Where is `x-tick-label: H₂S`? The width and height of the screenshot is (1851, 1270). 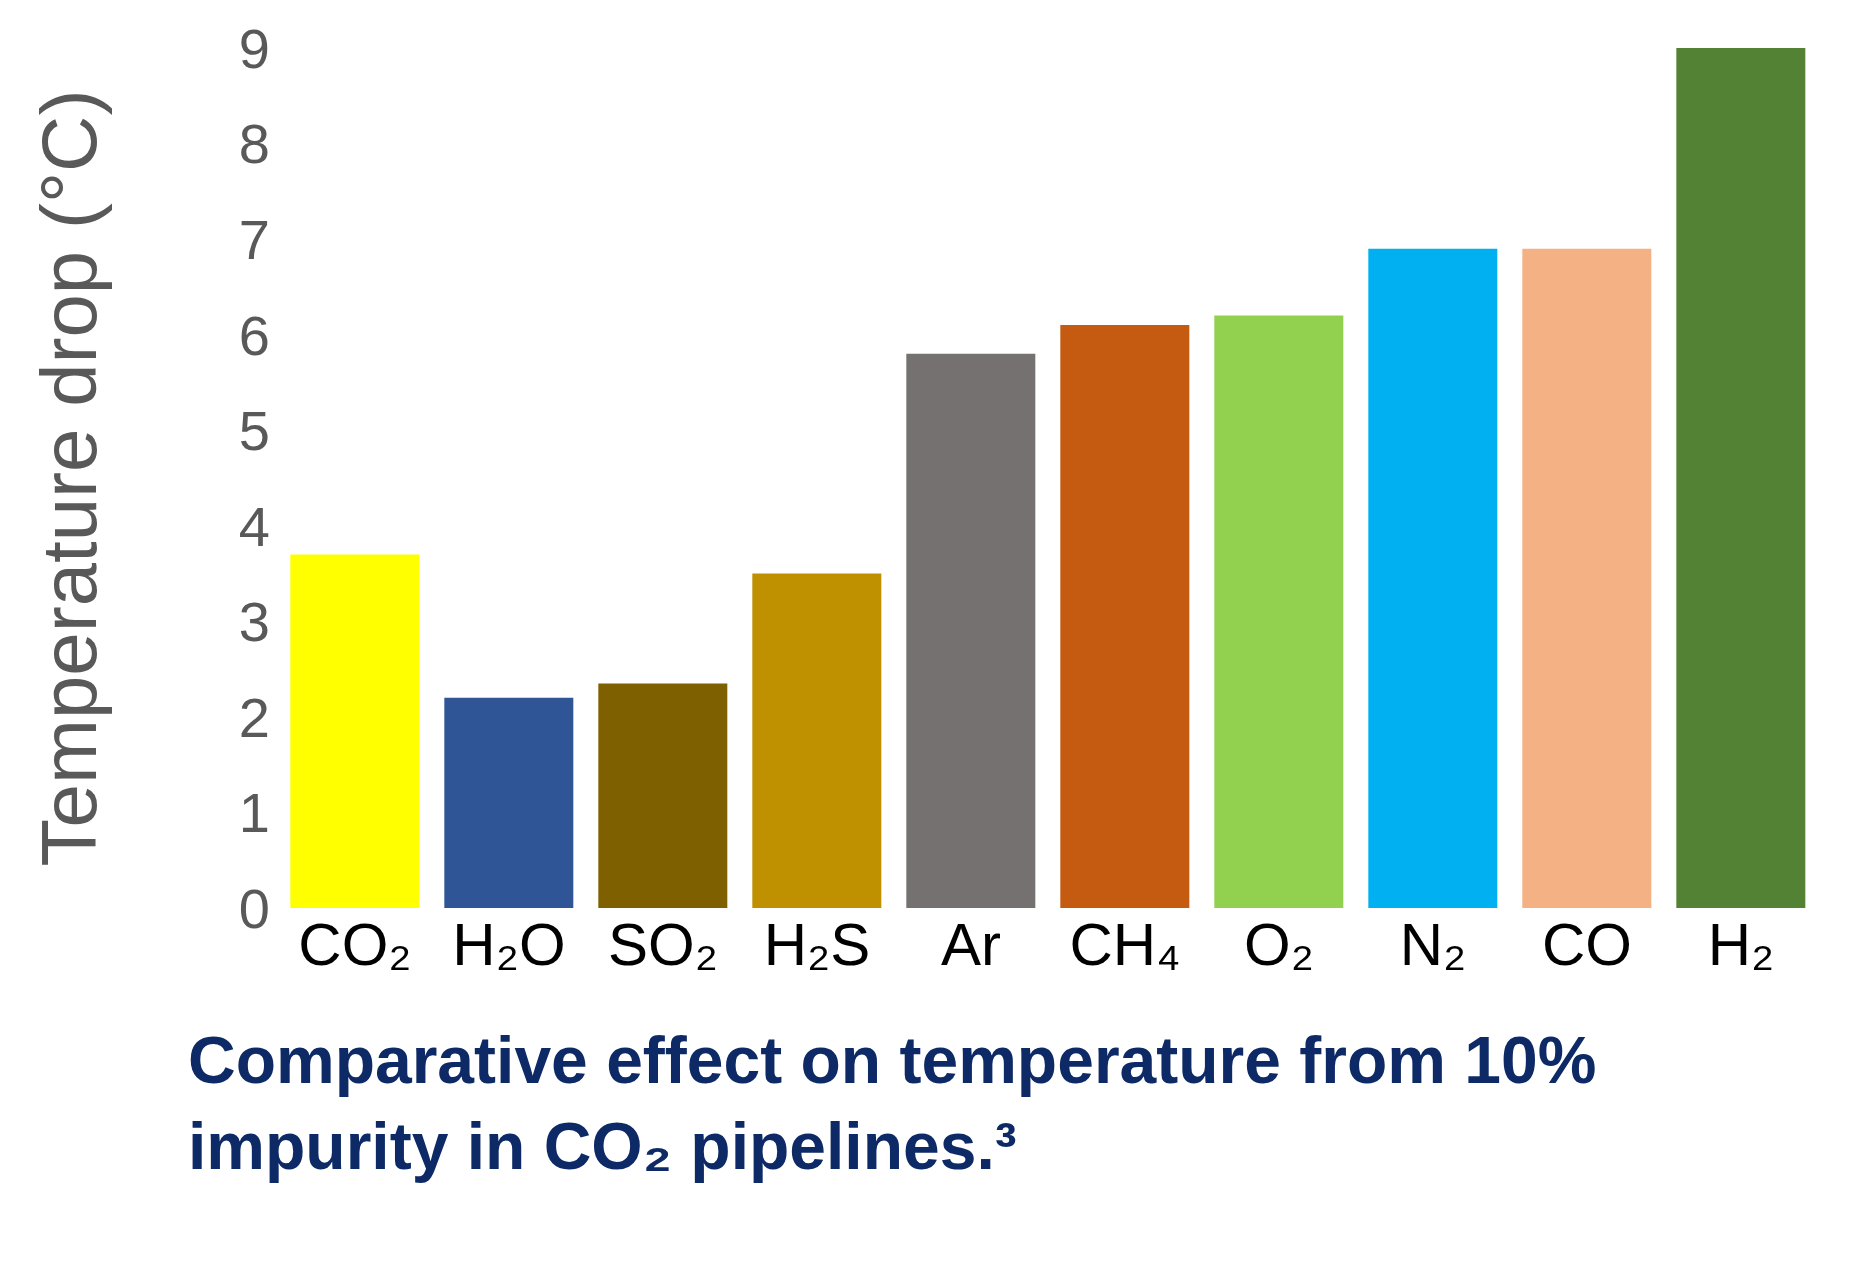 x-tick-label: H₂S is located at coordinates (817, 944).